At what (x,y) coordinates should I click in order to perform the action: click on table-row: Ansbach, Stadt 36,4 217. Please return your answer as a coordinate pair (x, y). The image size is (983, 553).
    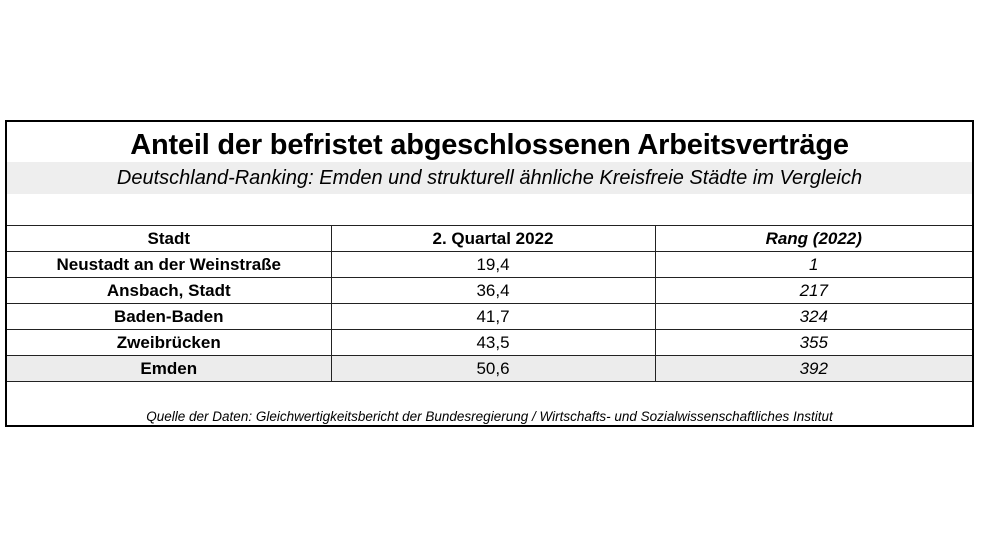
    Looking at the image, I should click on (489, 290).